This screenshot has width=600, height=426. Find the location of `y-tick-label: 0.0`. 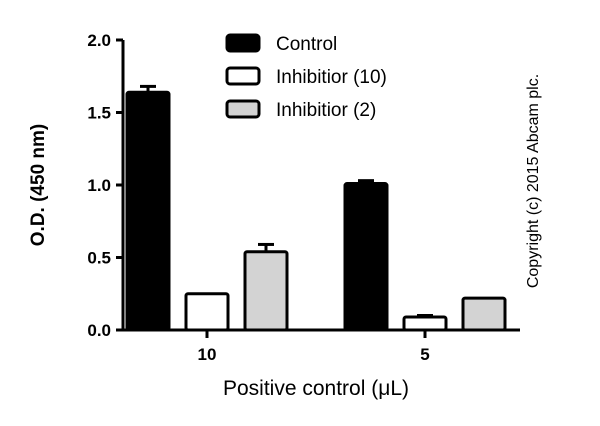

y-tick-label: 0.0 is located at coordinates (99, 330).